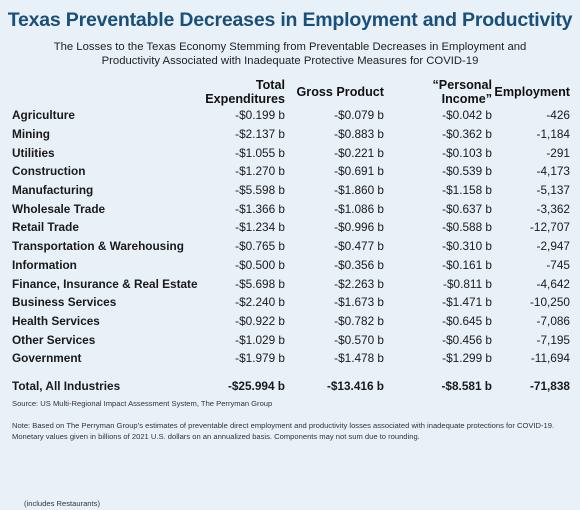  Describe the element at coordinates (43, 115) in the screenshot. I see `row-label-text: Agriculture` at that location.